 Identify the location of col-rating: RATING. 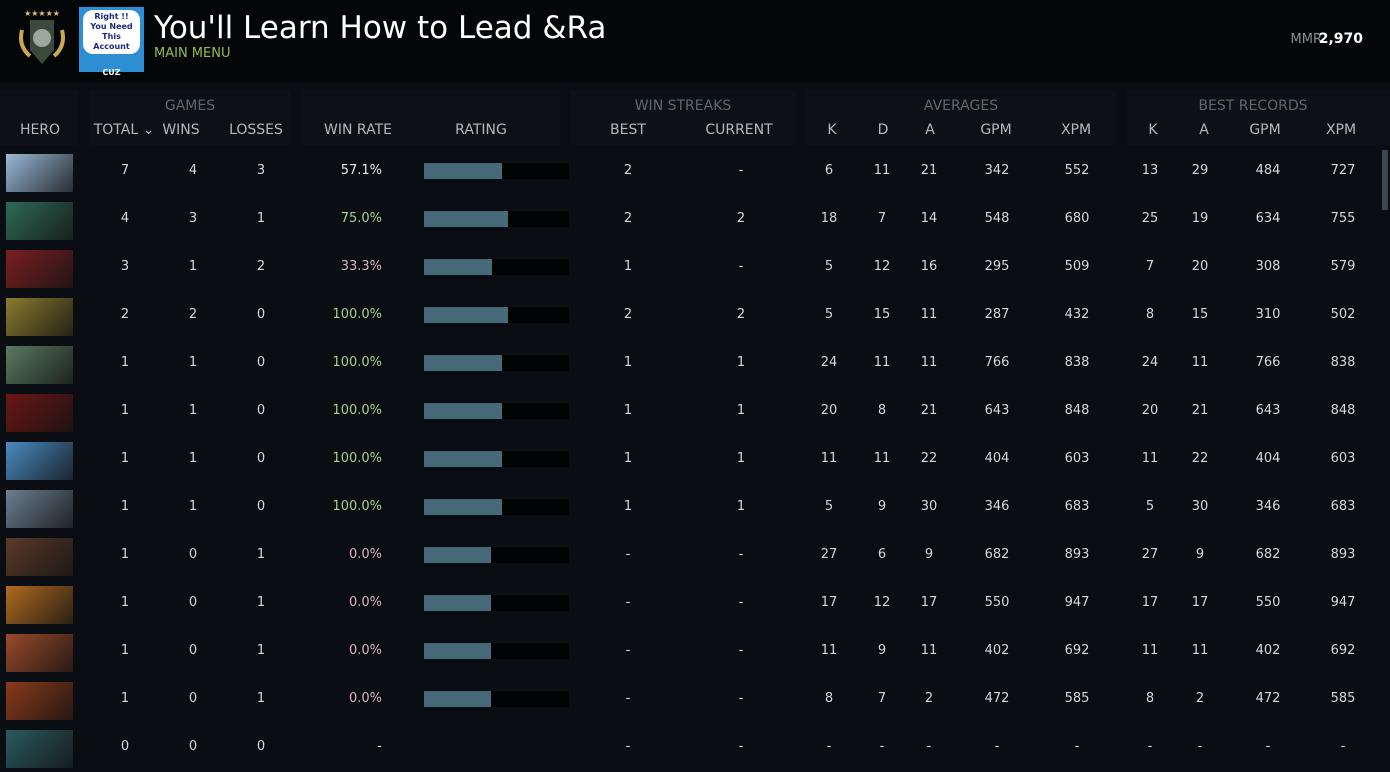
(481, 130).